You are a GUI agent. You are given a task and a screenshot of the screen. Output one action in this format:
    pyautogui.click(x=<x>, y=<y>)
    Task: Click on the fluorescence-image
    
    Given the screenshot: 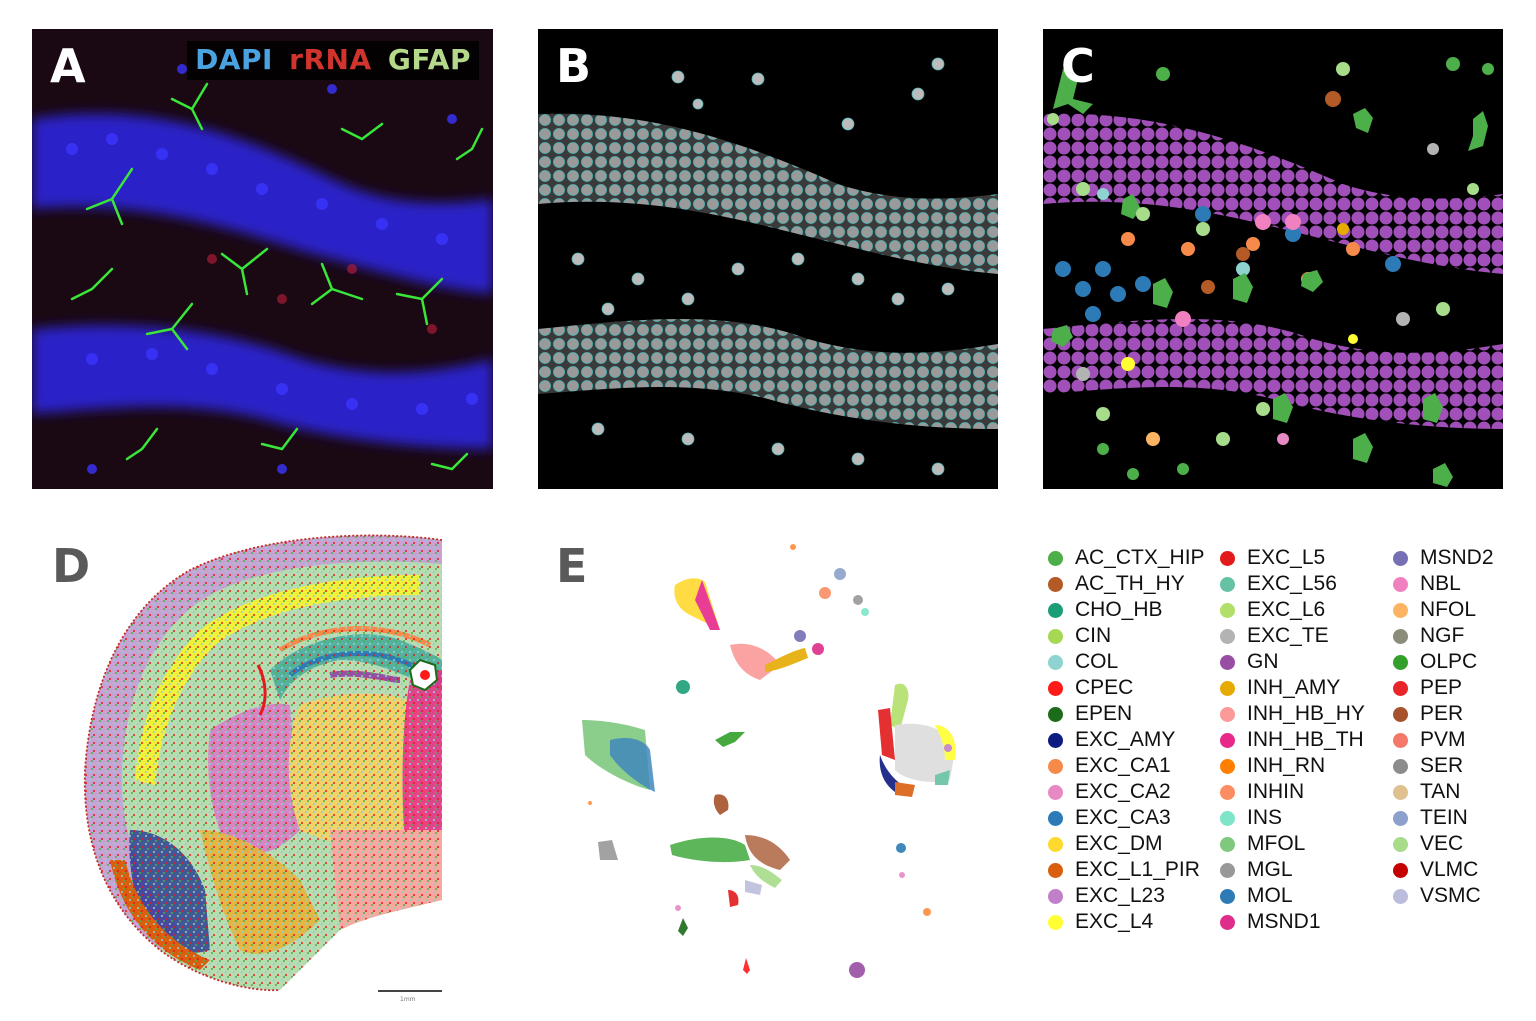 What is the action you would take?
    pyautogui.click(x=262, y=259)
    